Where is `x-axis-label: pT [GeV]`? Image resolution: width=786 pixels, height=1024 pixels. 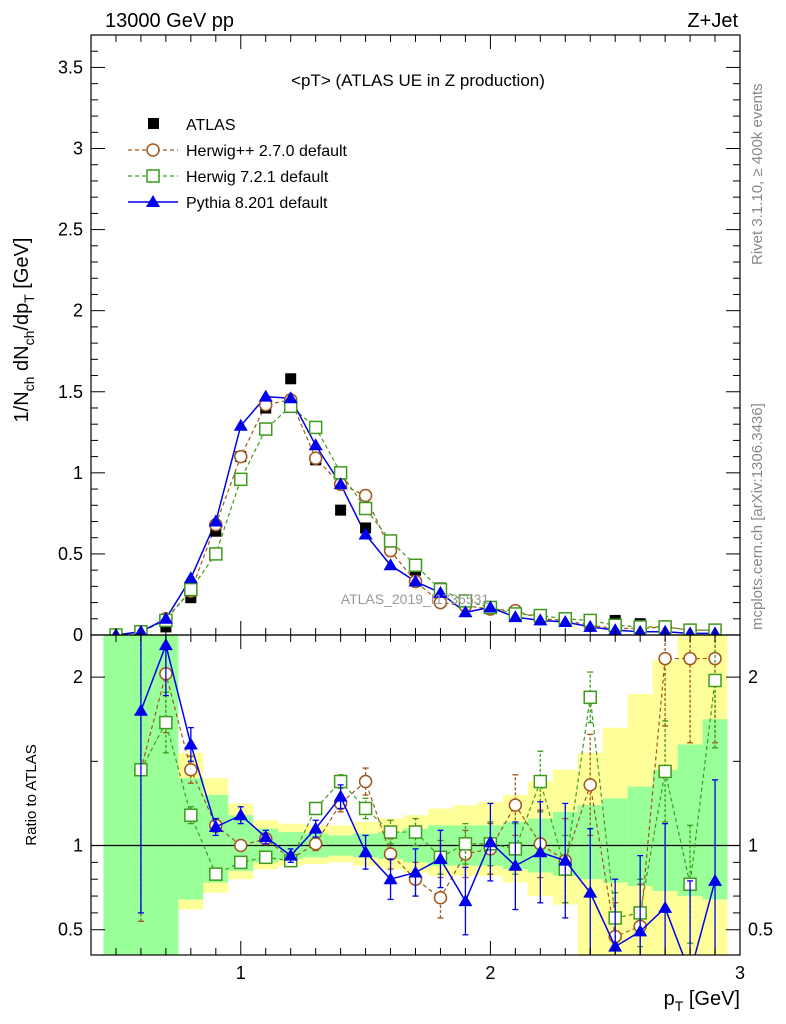 x-axis-label: pT [GeV] is located at coordinates (702, 1001).